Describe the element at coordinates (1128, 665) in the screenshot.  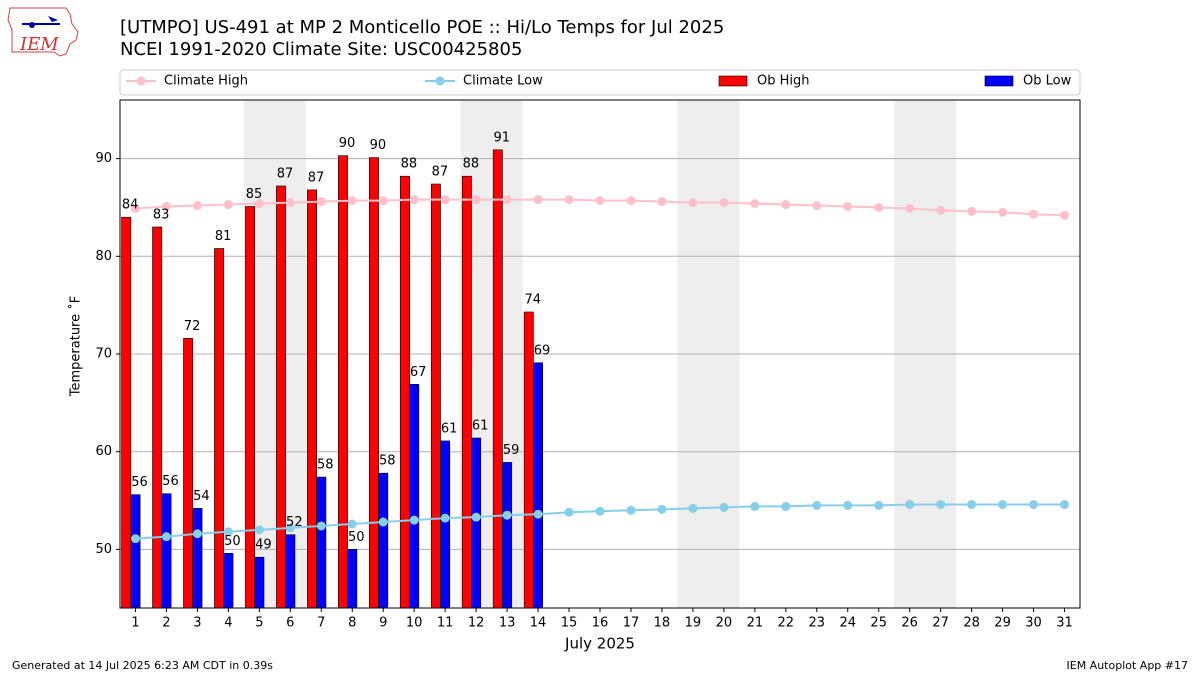
I see `footer-right: IEM Autoplot App #17` at that location.